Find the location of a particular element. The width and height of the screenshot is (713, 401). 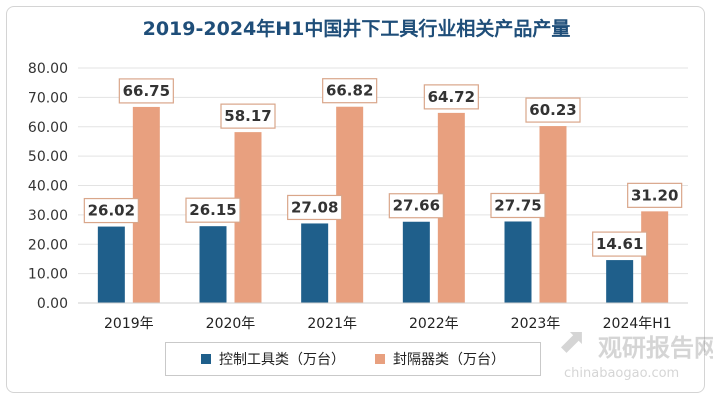

data-label: 26.15 is located at coordinates (212, 210).